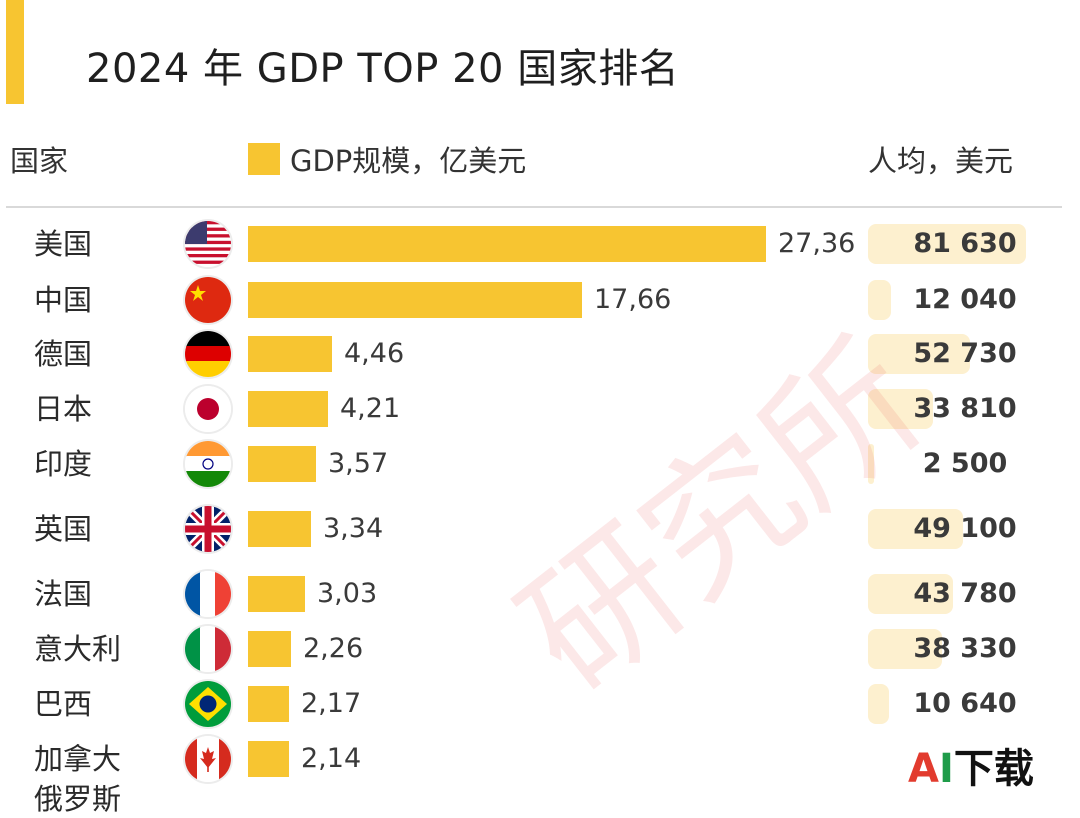 The image size is (1080, 818). I want to click on per-capita-value-label: 12 040, so click(965, 299).